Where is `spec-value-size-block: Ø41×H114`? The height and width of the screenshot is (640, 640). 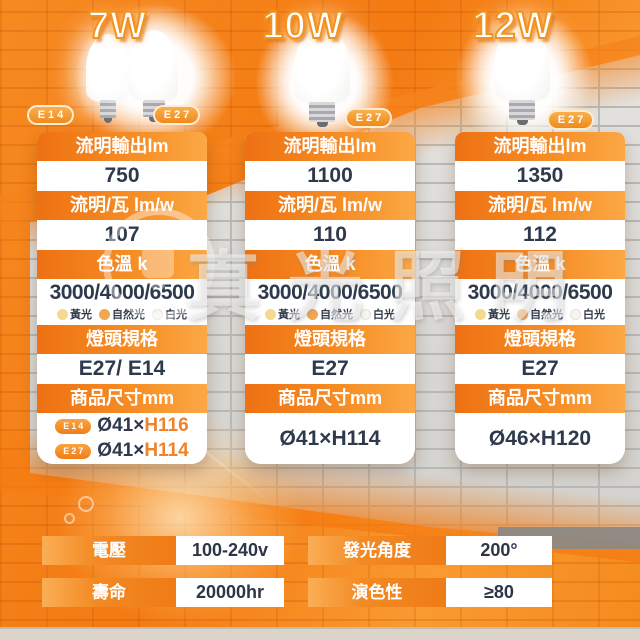
spec-value-size-block: Ø41×H114 is located at coordinates (330, 438).